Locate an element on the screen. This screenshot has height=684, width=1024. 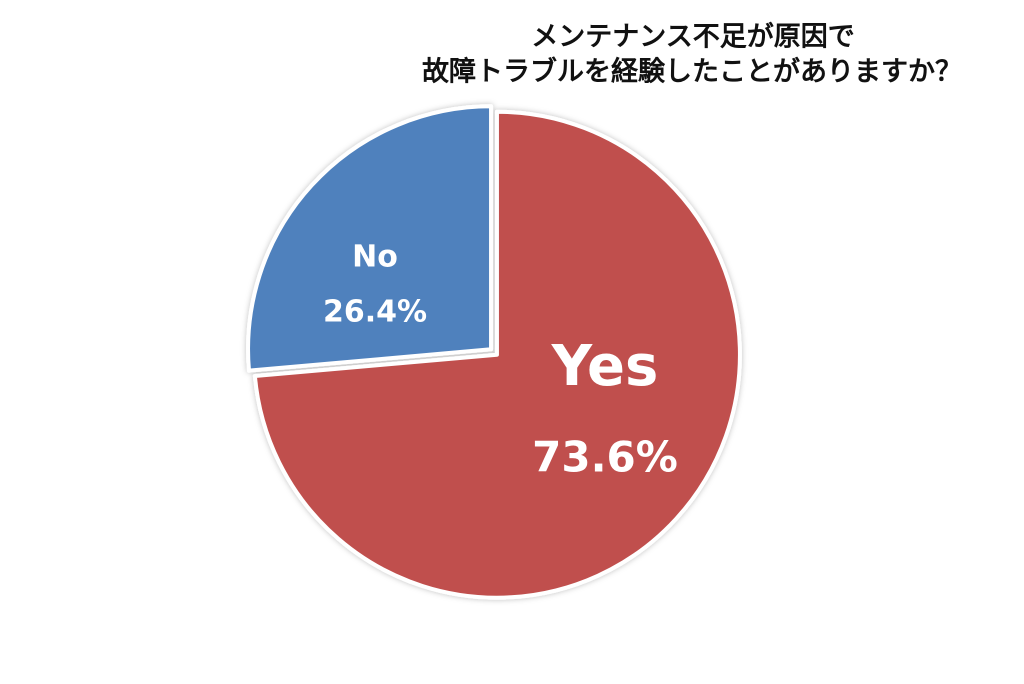
slice-label: Yes is located at coordinates (605, 366).